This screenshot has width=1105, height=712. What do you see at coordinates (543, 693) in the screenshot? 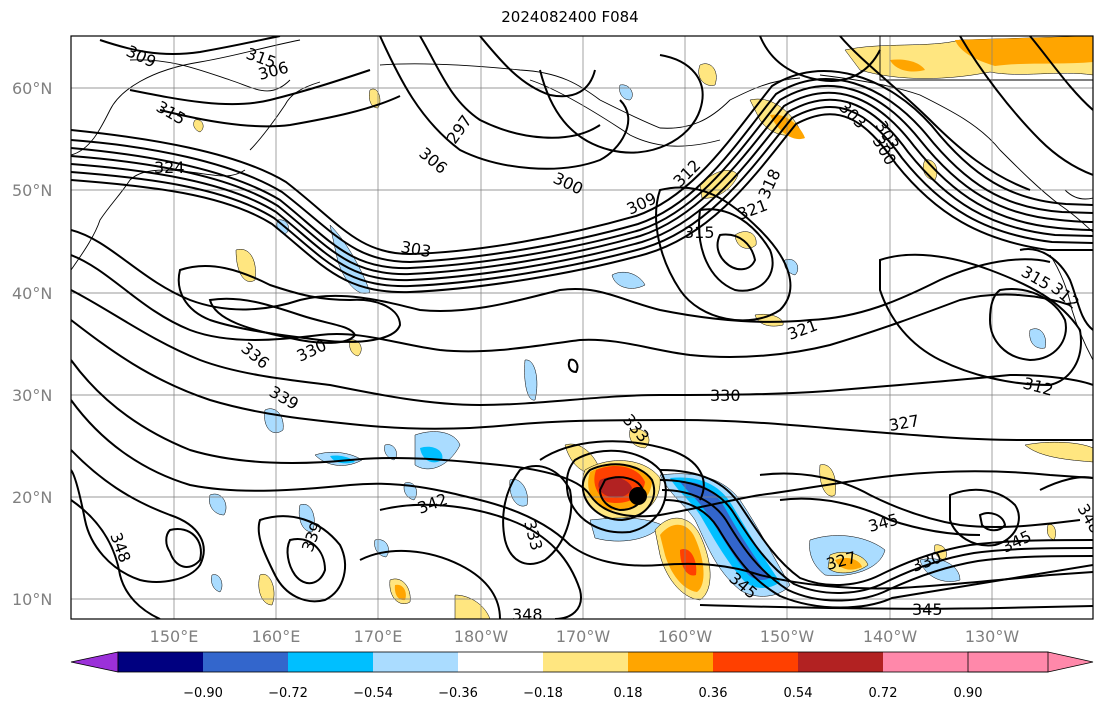
I see `colorbar-tick-label: −0.18` at bounding box center [543, 693].